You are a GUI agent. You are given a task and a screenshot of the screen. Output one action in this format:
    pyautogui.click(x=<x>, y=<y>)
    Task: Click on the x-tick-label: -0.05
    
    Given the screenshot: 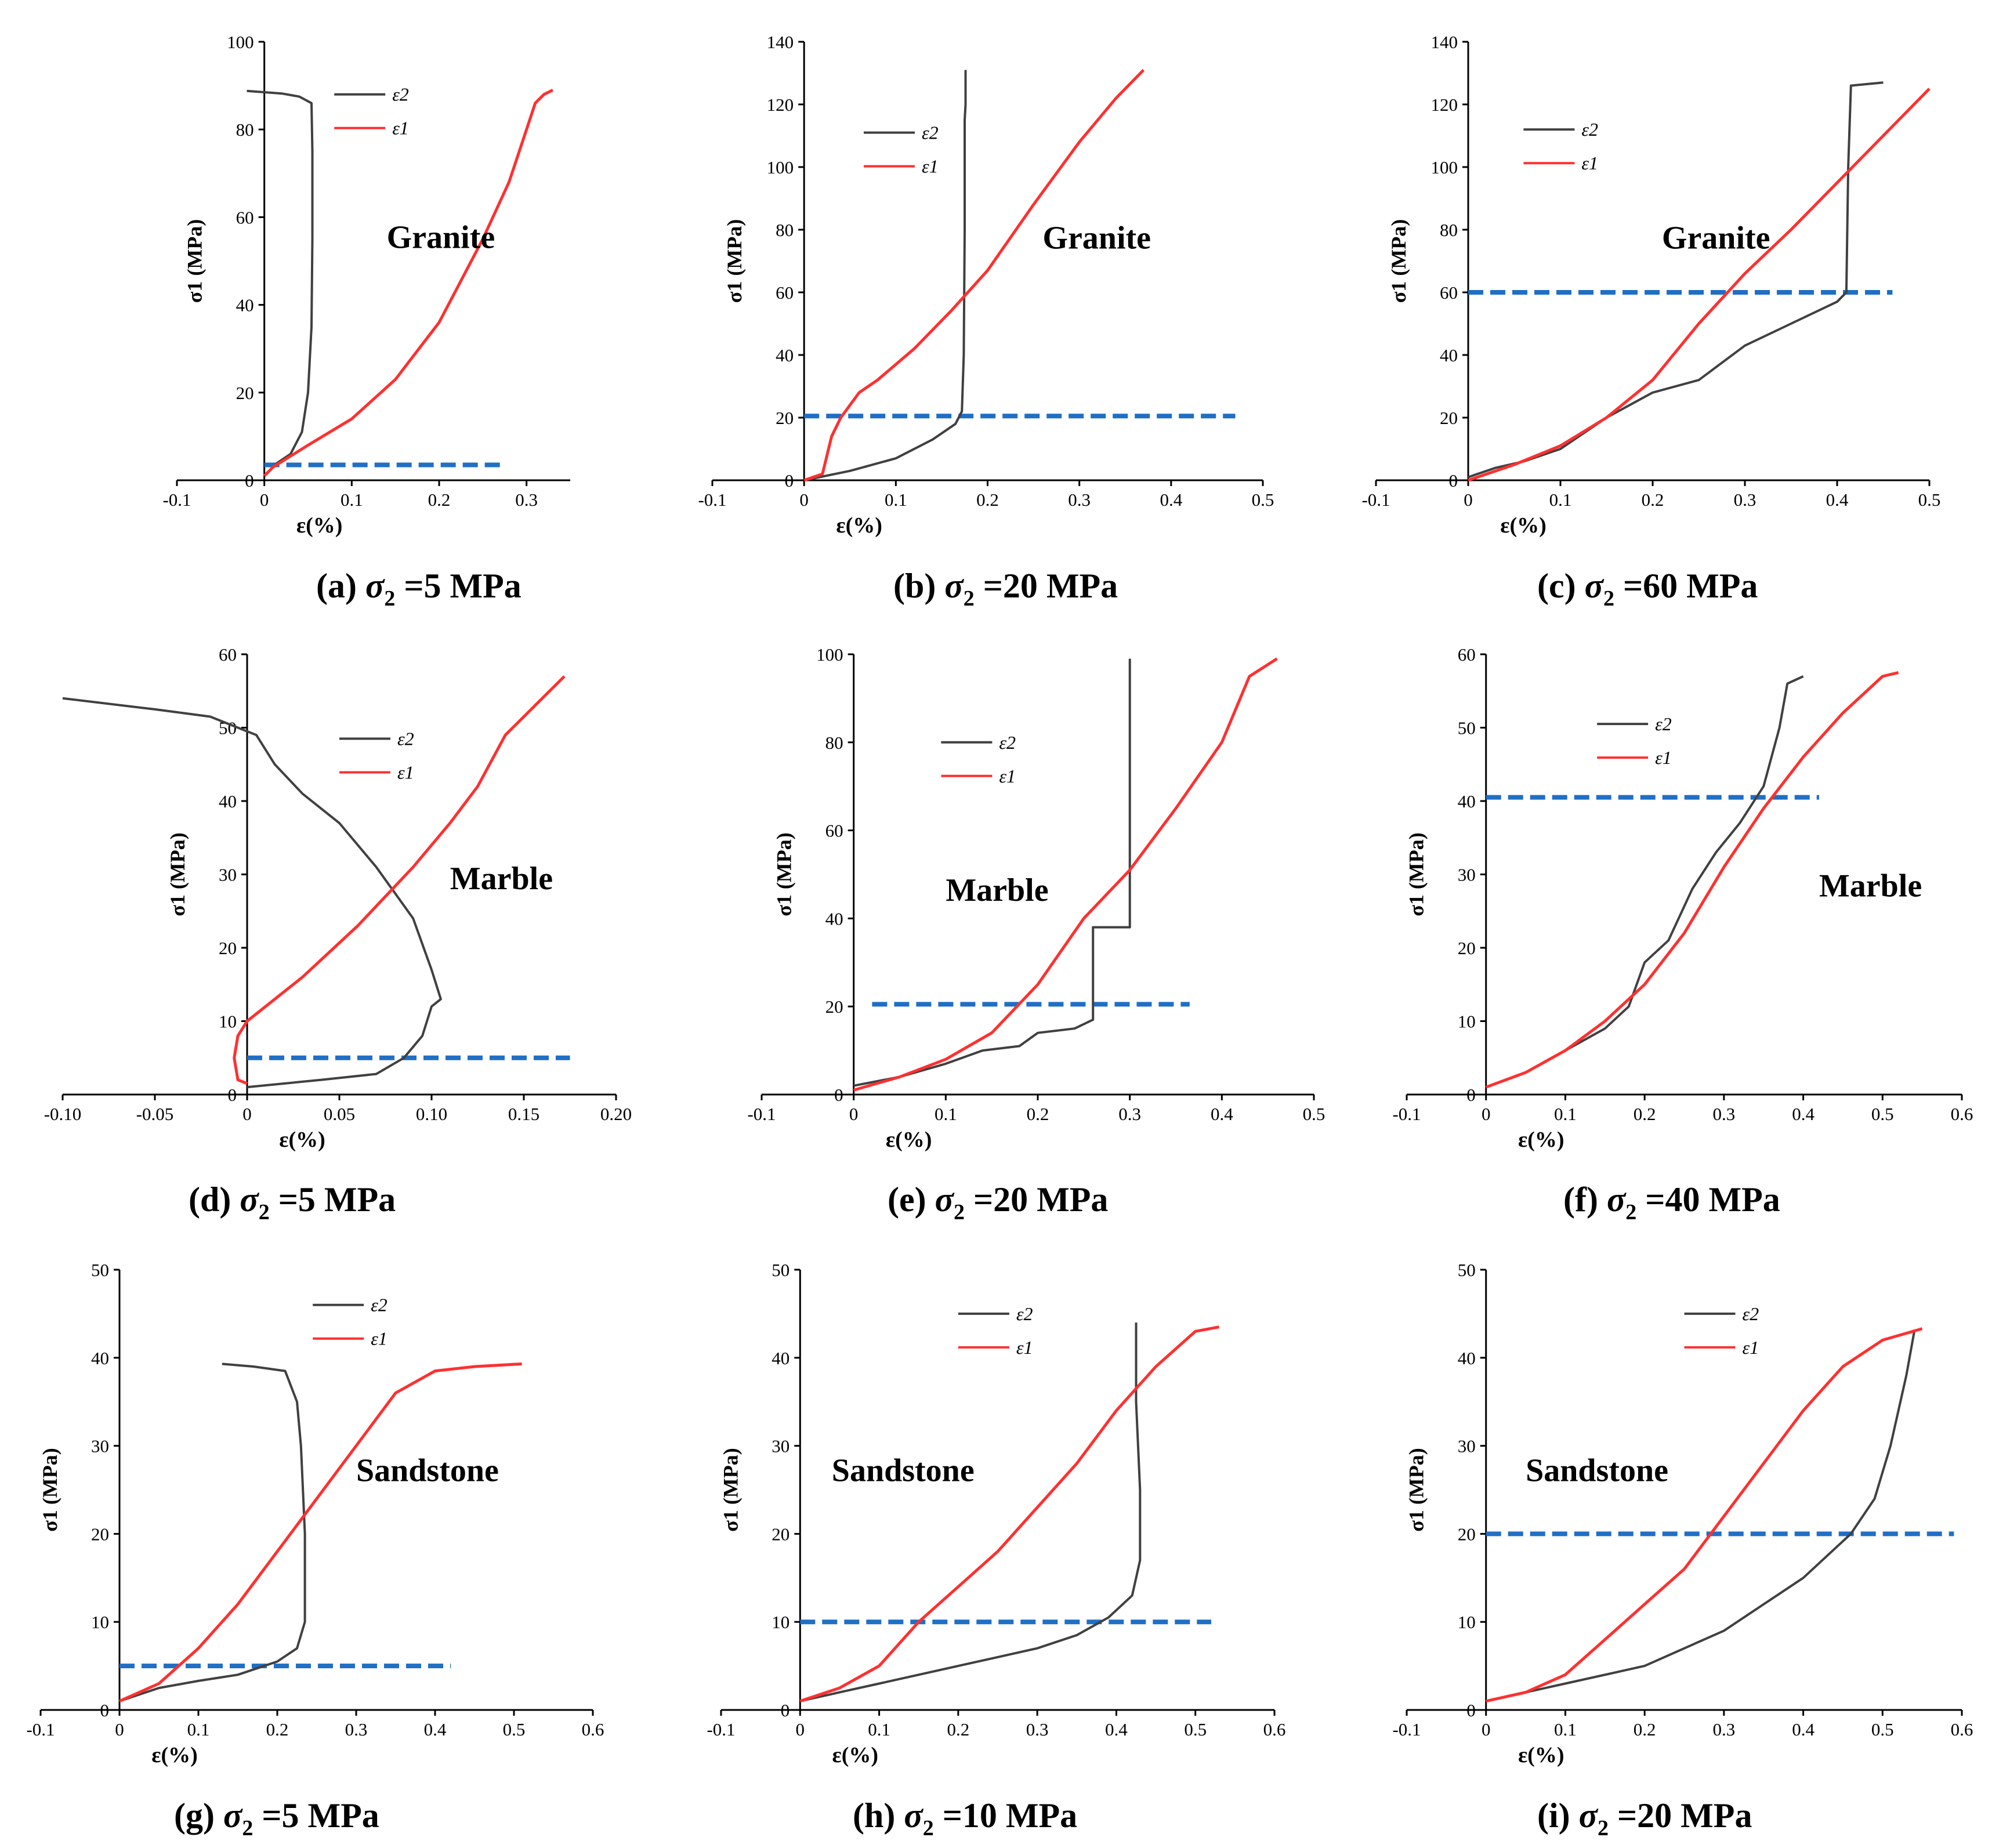 What is the action you would take?
    pyautogui.click(x=155, y=1114)
    